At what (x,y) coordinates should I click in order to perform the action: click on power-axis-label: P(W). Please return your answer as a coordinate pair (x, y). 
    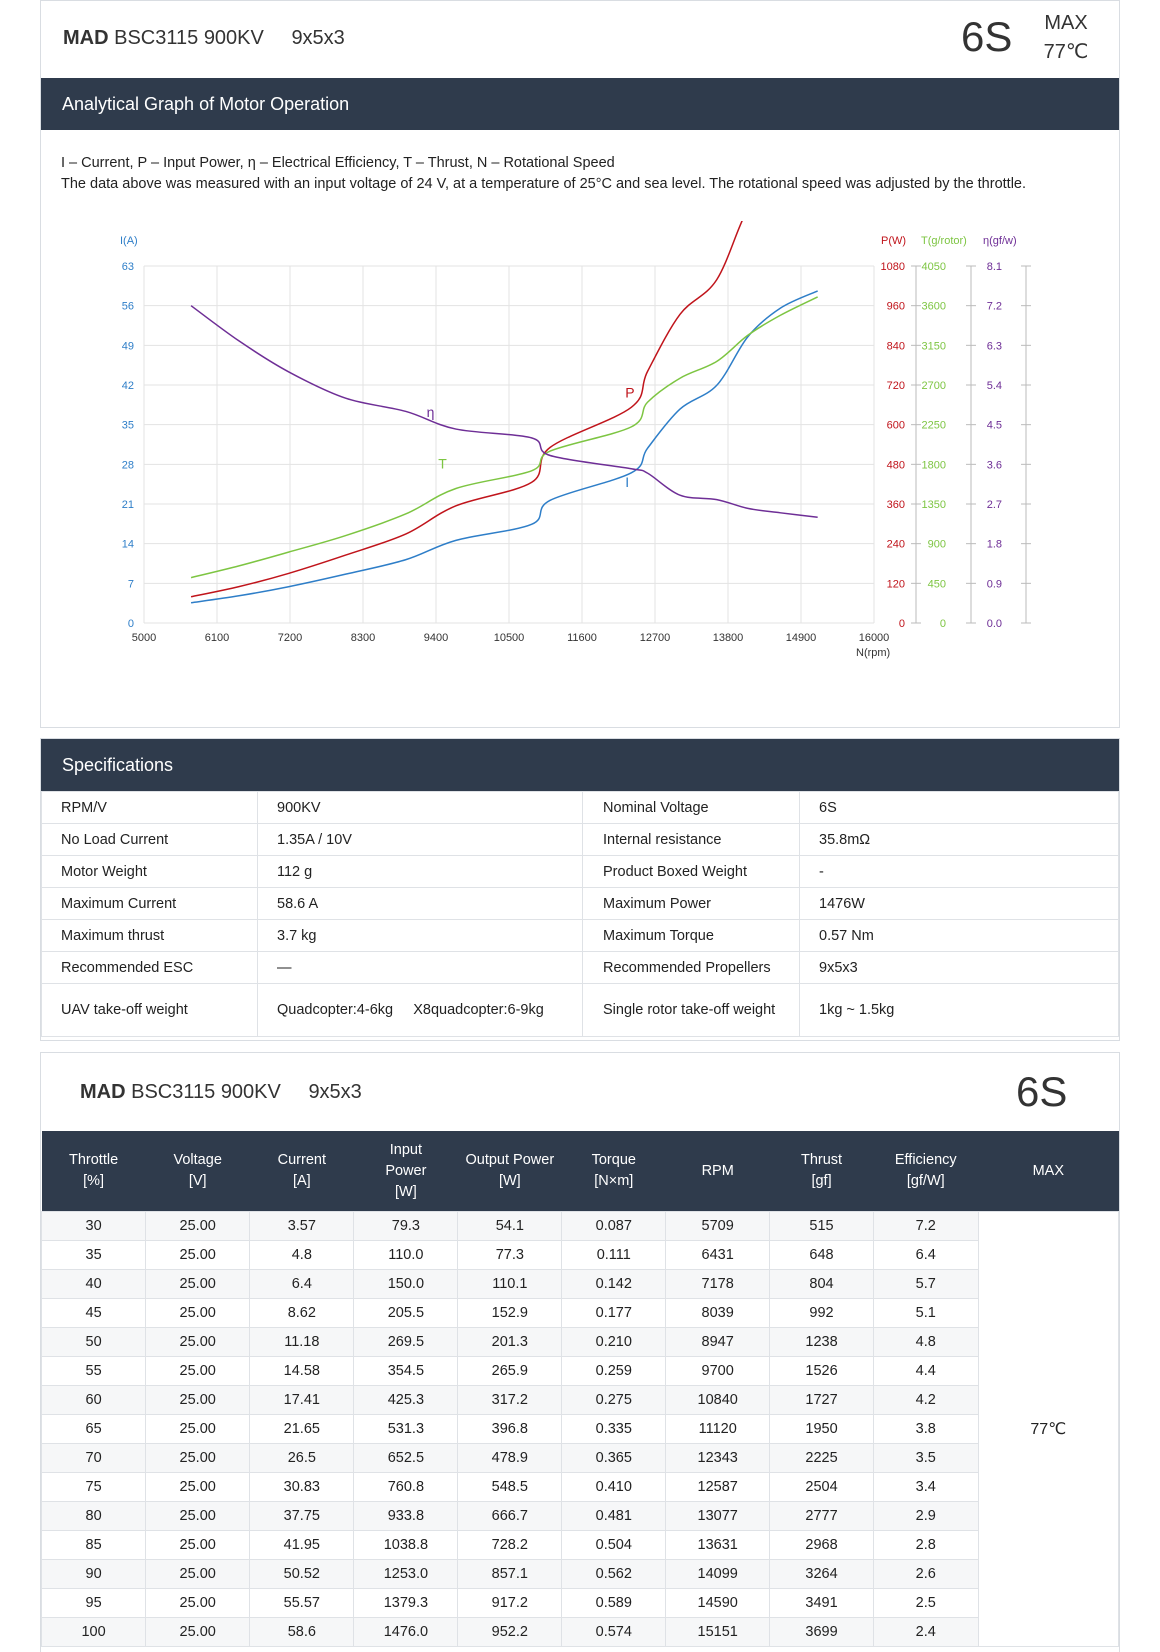
    Looking at the image, I should click on (893, 241).